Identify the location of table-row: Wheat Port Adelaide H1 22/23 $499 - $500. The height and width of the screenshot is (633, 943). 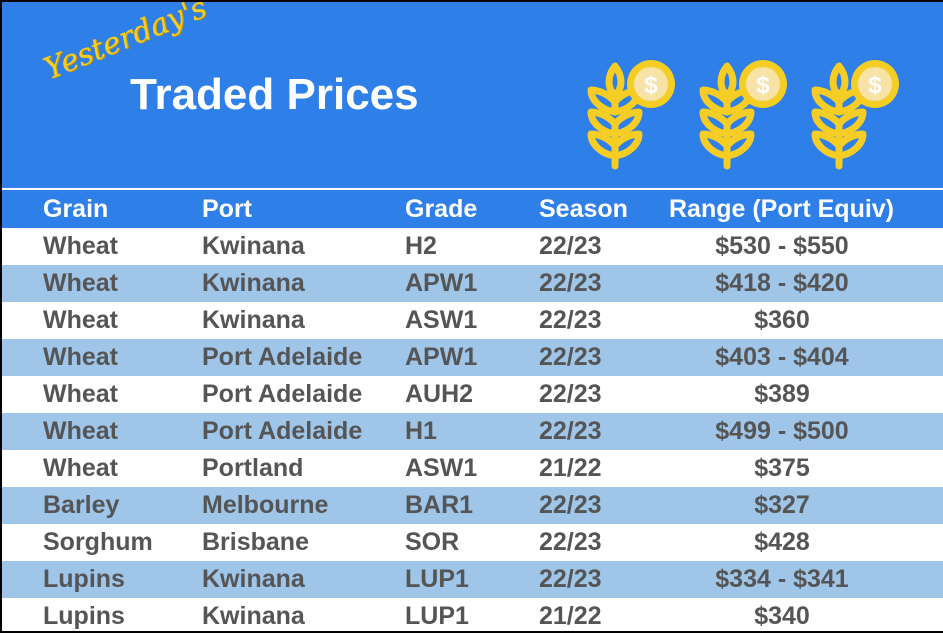
(472, 431).